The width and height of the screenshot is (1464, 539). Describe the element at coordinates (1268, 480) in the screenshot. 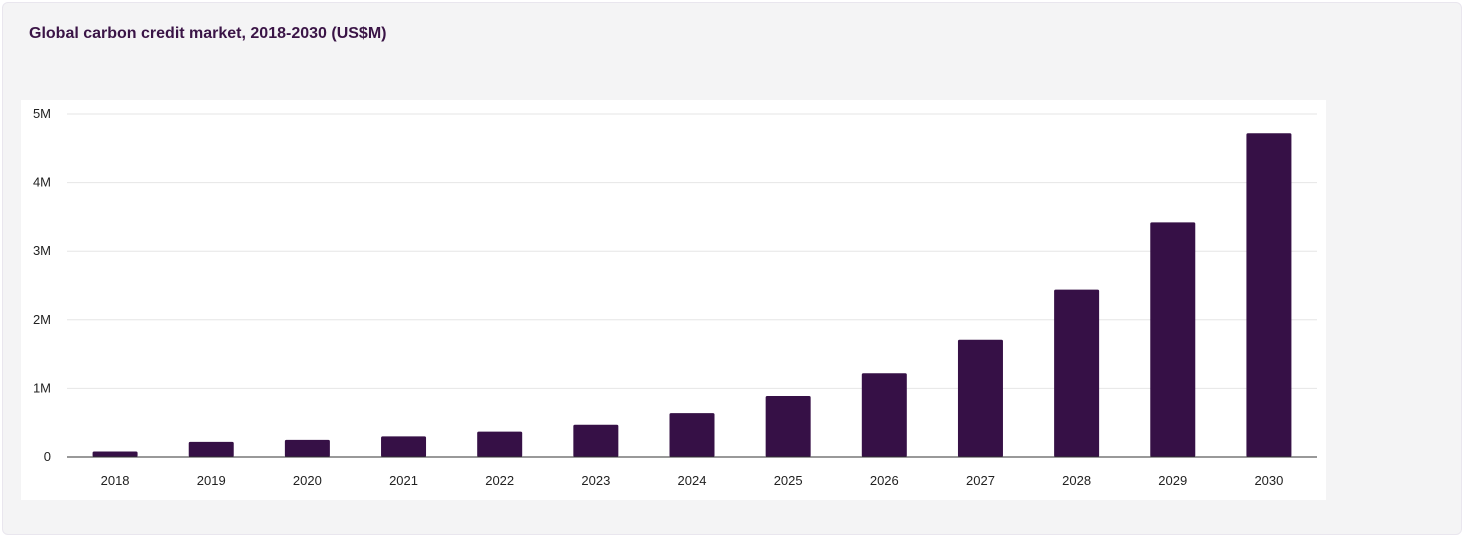

I see `x-tick-label: 2030` at that location.